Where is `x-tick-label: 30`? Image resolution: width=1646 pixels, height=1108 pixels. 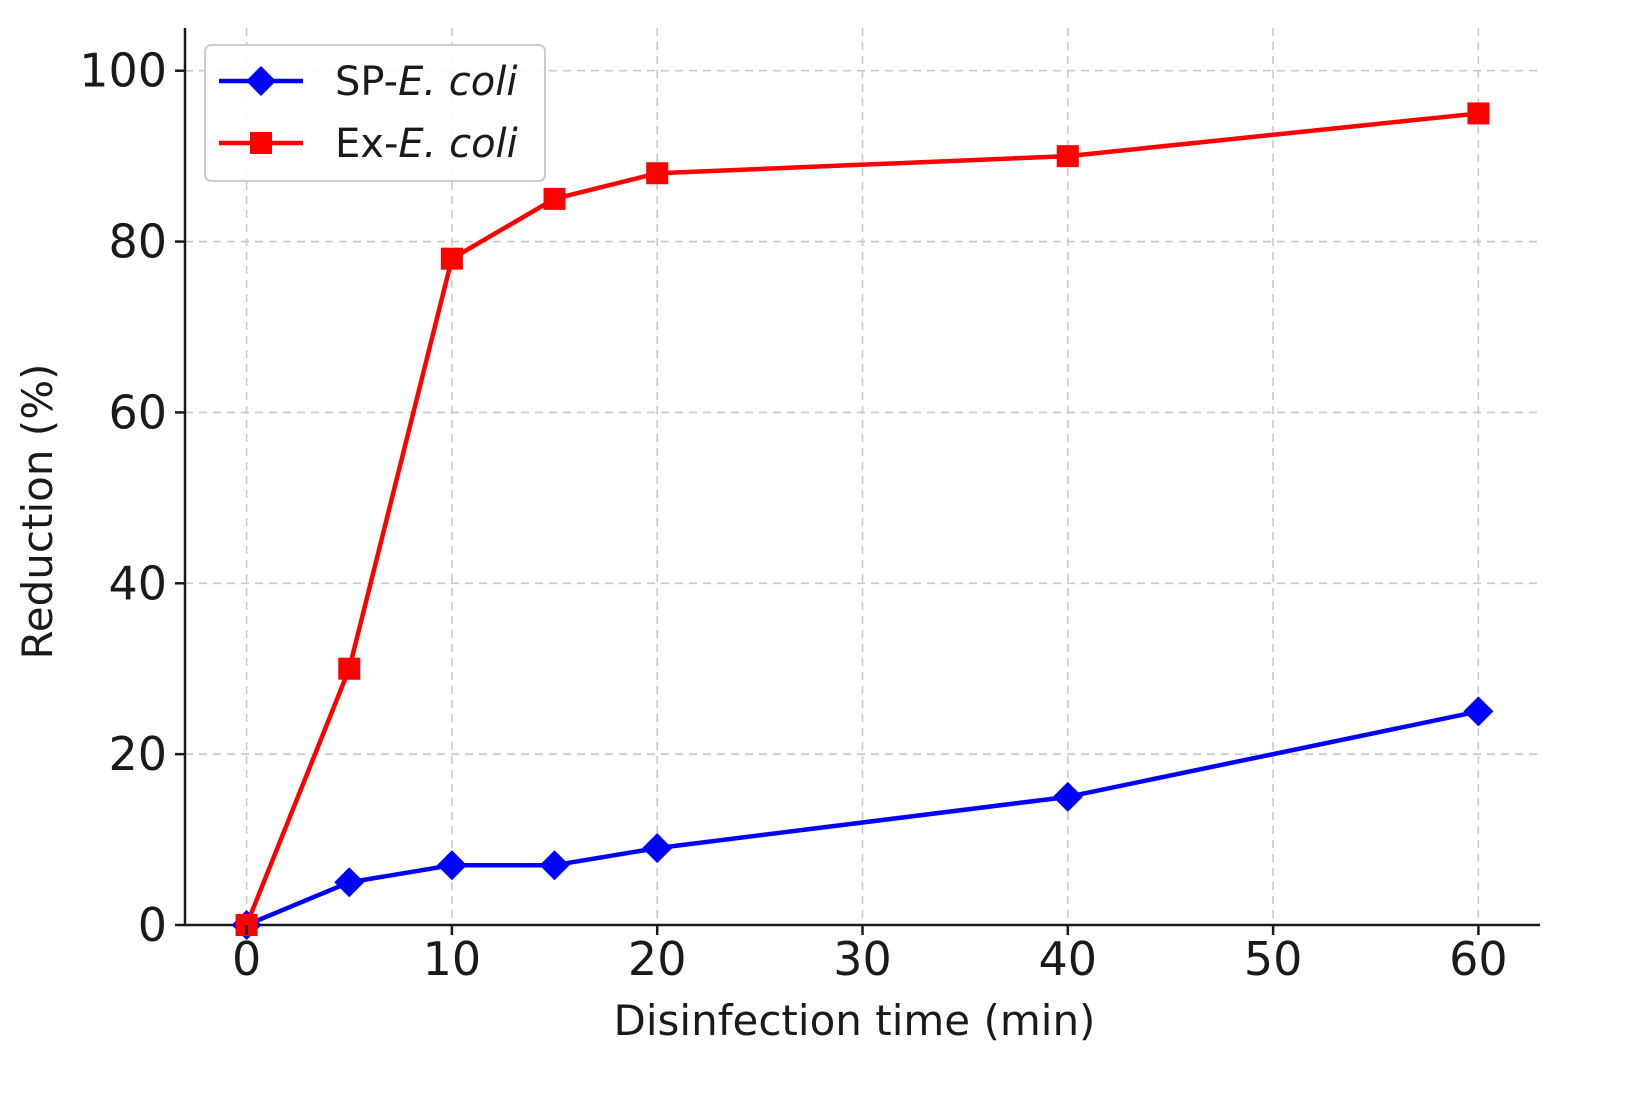
x-tick-label: 30 is located at coordinates (862, 959).